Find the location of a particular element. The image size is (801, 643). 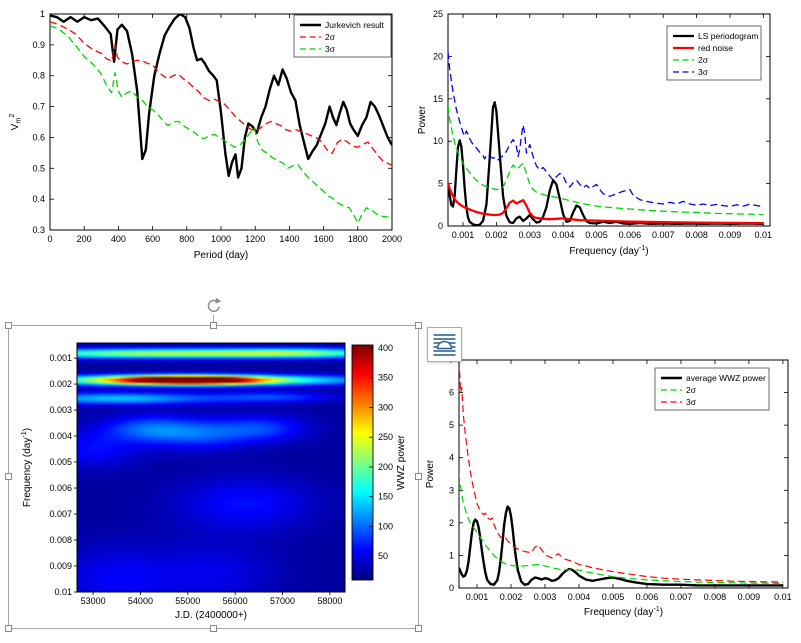

selection-handle-bottom-right is located at coordinates (418, 628).